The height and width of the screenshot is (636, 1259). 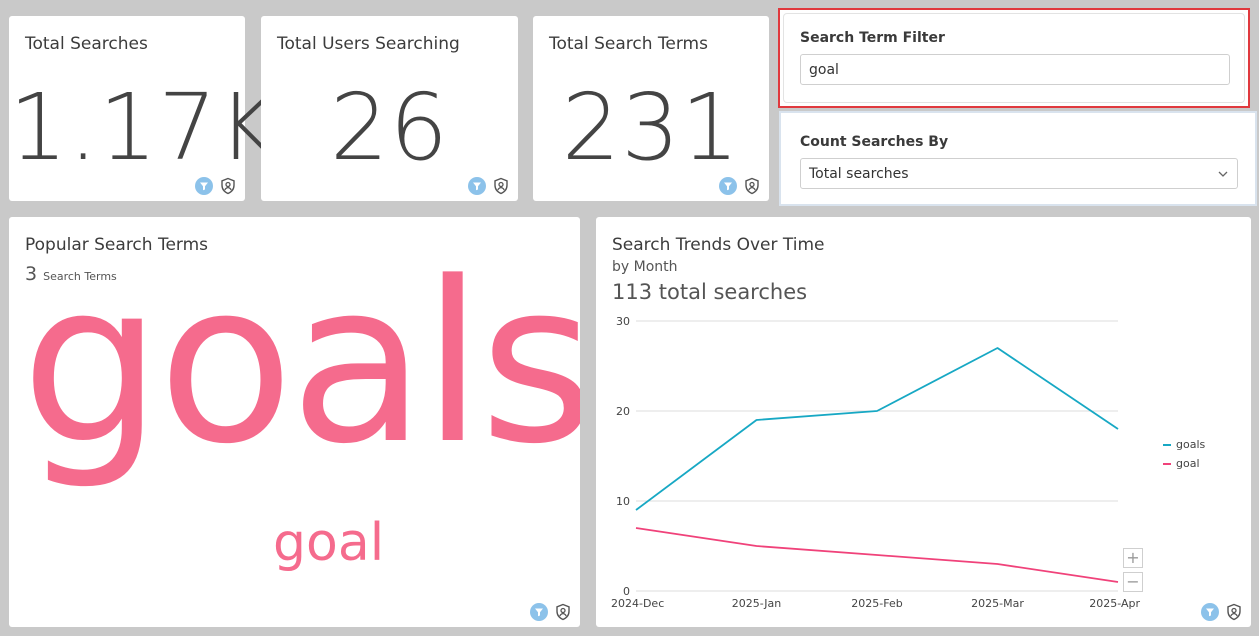 I want to click on kpi-value: 231, so click(x=651, y=127).